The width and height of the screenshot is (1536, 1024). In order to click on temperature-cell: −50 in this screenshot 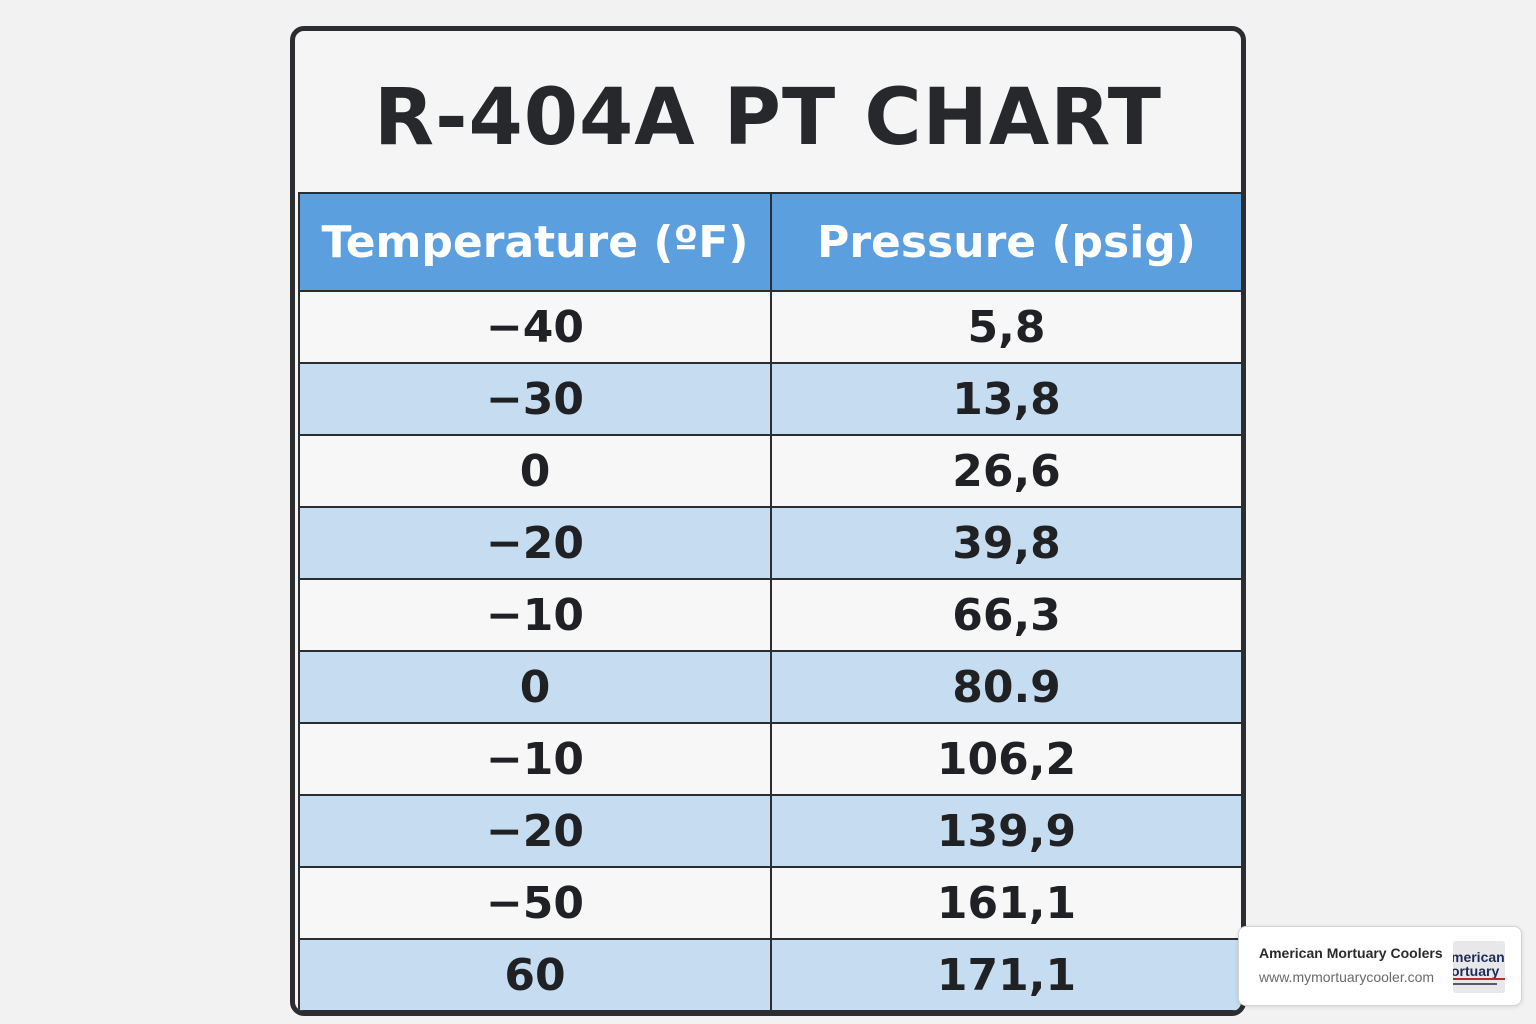, I will do `click(535, 903)`.